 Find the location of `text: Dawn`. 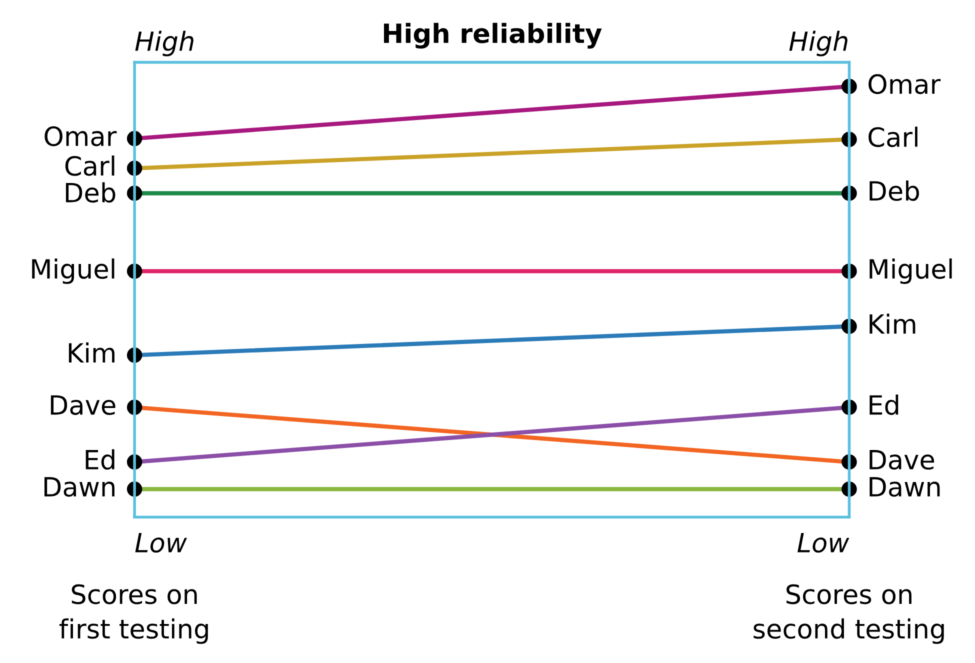

text: Dawn is located at coordinates (905, 487).